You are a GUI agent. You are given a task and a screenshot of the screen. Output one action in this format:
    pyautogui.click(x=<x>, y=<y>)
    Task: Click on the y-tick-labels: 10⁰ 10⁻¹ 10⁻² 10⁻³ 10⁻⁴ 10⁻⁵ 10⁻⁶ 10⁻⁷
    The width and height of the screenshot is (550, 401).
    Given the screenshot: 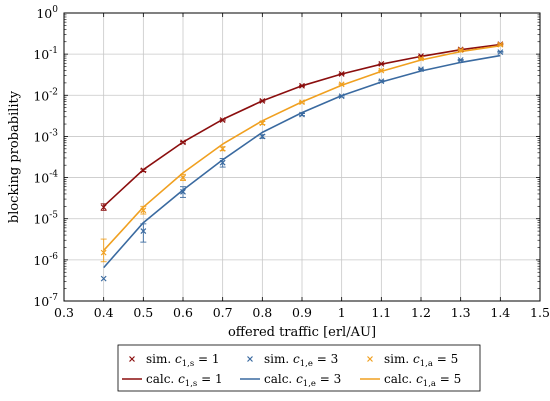 What is the action you would take?
    pyautogui.click(x=45, y=157)
    